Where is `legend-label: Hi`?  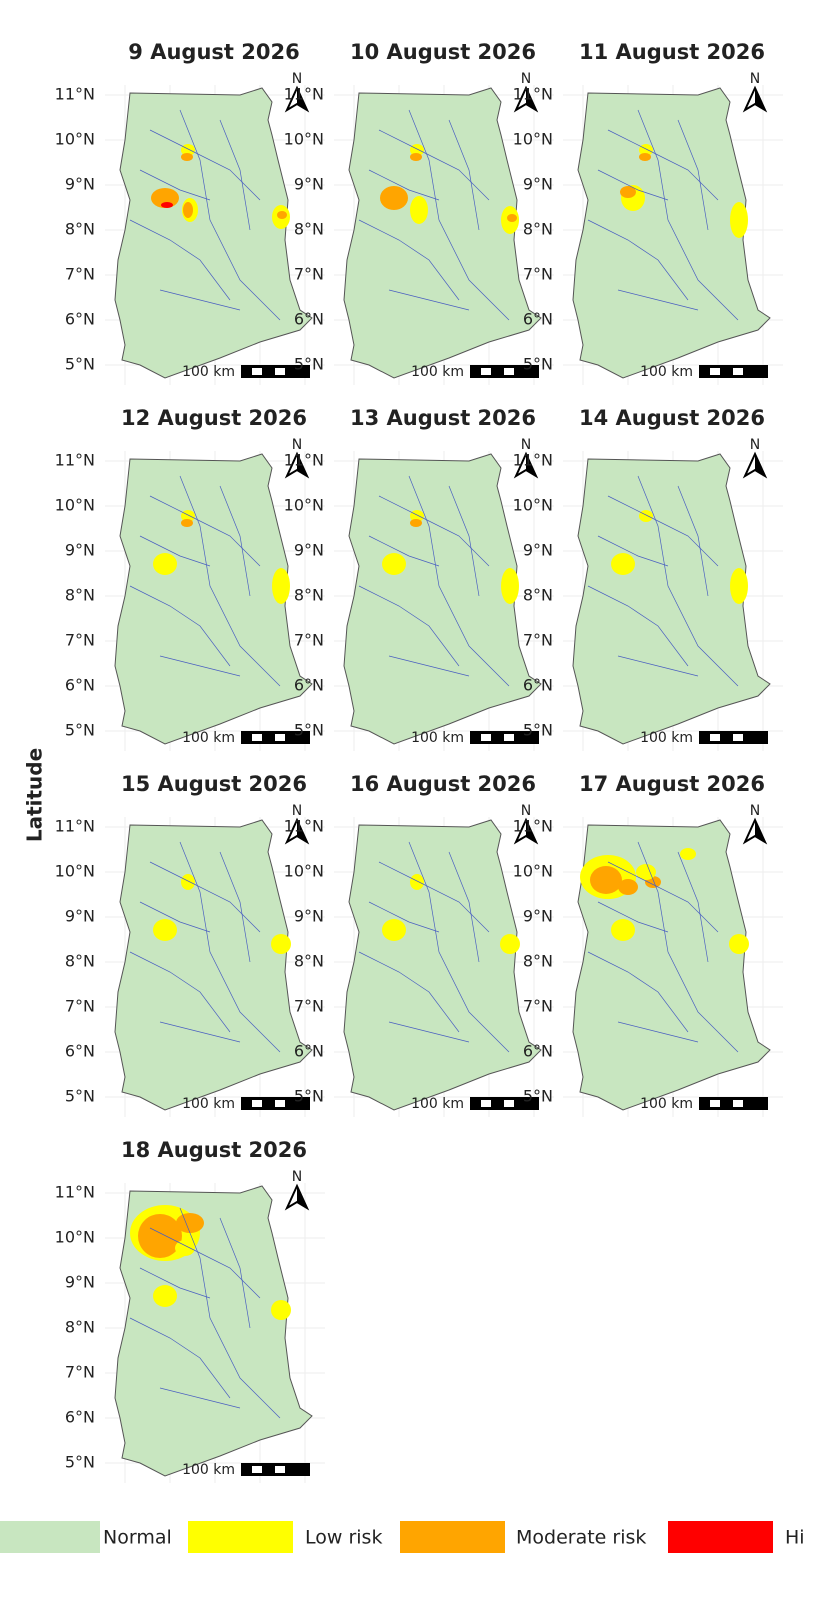
legend-label: Hi is located at coordinates (795, 1538).